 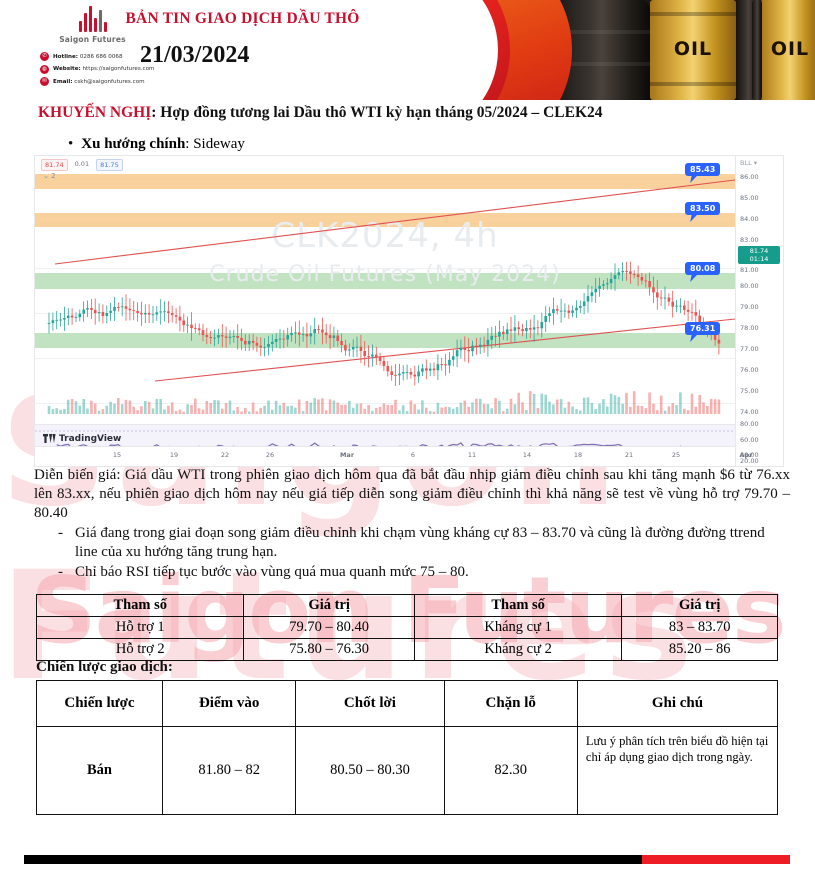 I want to click on xtick: 25, so click(x=676, y=455).